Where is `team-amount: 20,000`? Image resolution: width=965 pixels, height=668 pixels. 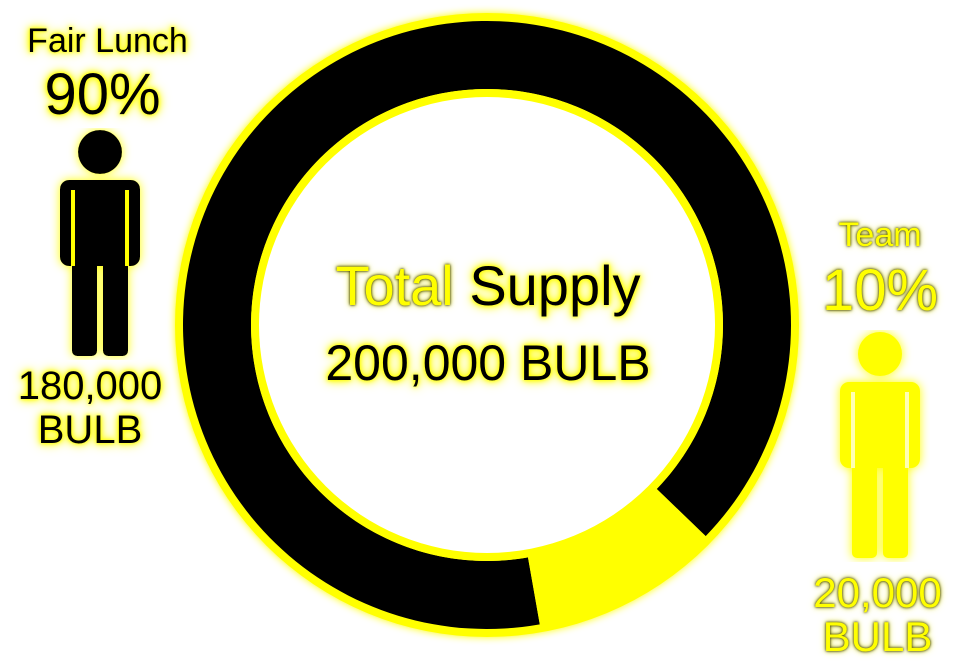
team-amount: 20,000 is located at coordinates (877, 592).